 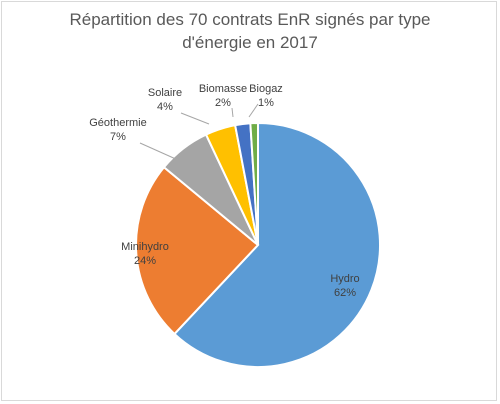 What do you see at coordinates (344, 279) in the screenshot?
I see `slice-label-hydro: Hydro` at bounding box center [344, 279].